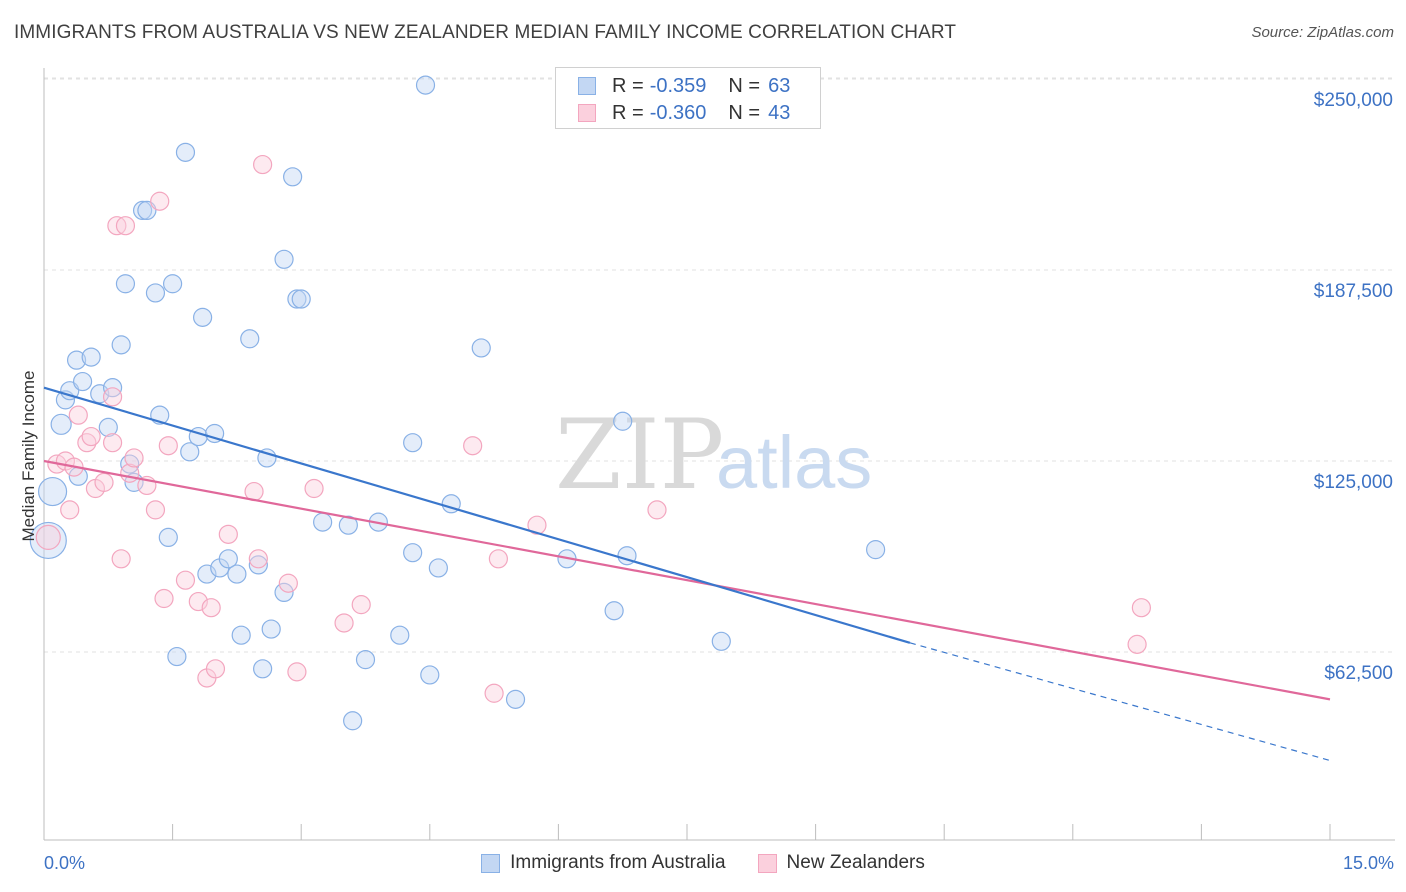  I want to click on x-tick-labels: 0.0% 15.0%, so click(719, 863).